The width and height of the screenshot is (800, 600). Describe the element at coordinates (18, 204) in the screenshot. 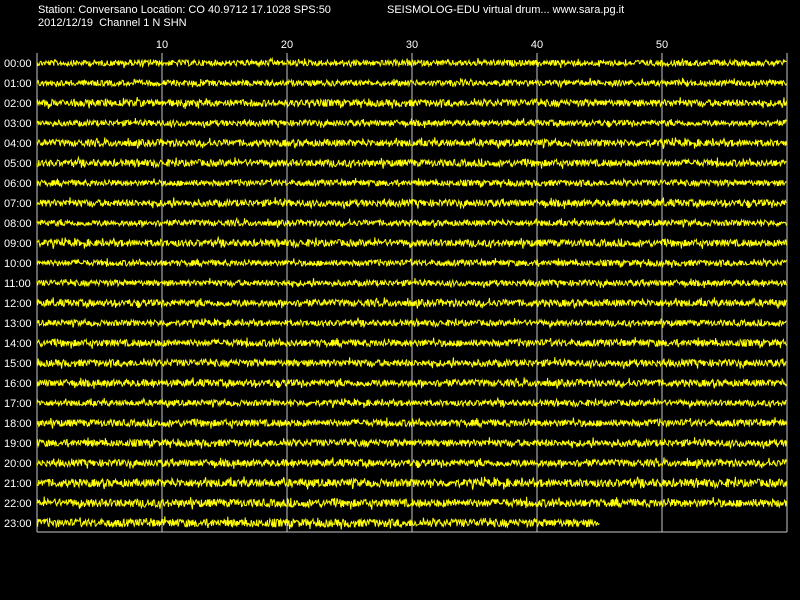

I see `hour-label: 07:00` at that location.